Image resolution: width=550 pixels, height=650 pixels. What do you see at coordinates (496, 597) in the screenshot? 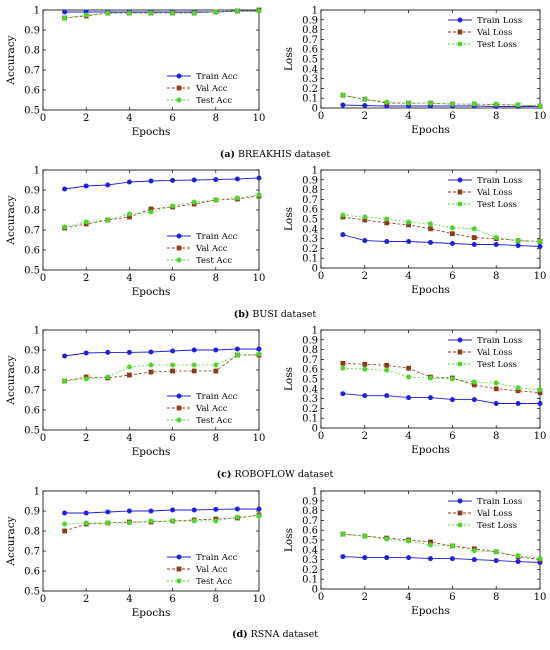
I see `x-tick-label: 8` at bounding box center [496, 597].